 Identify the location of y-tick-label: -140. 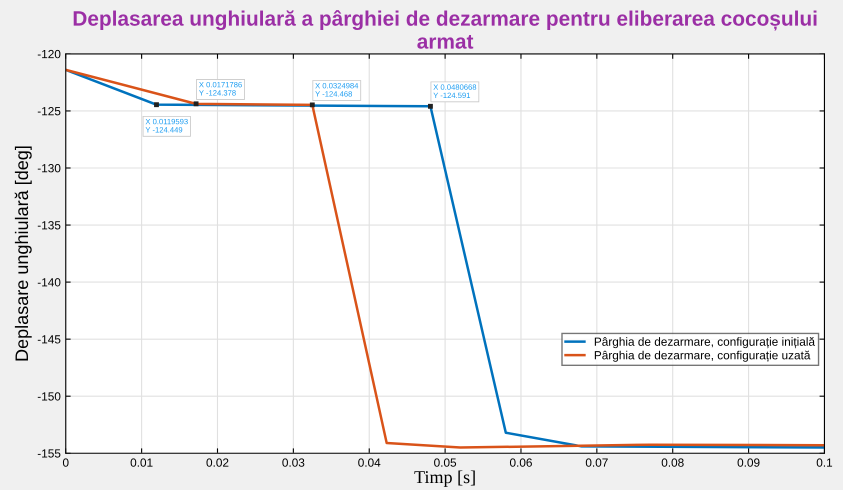
(49, 282).